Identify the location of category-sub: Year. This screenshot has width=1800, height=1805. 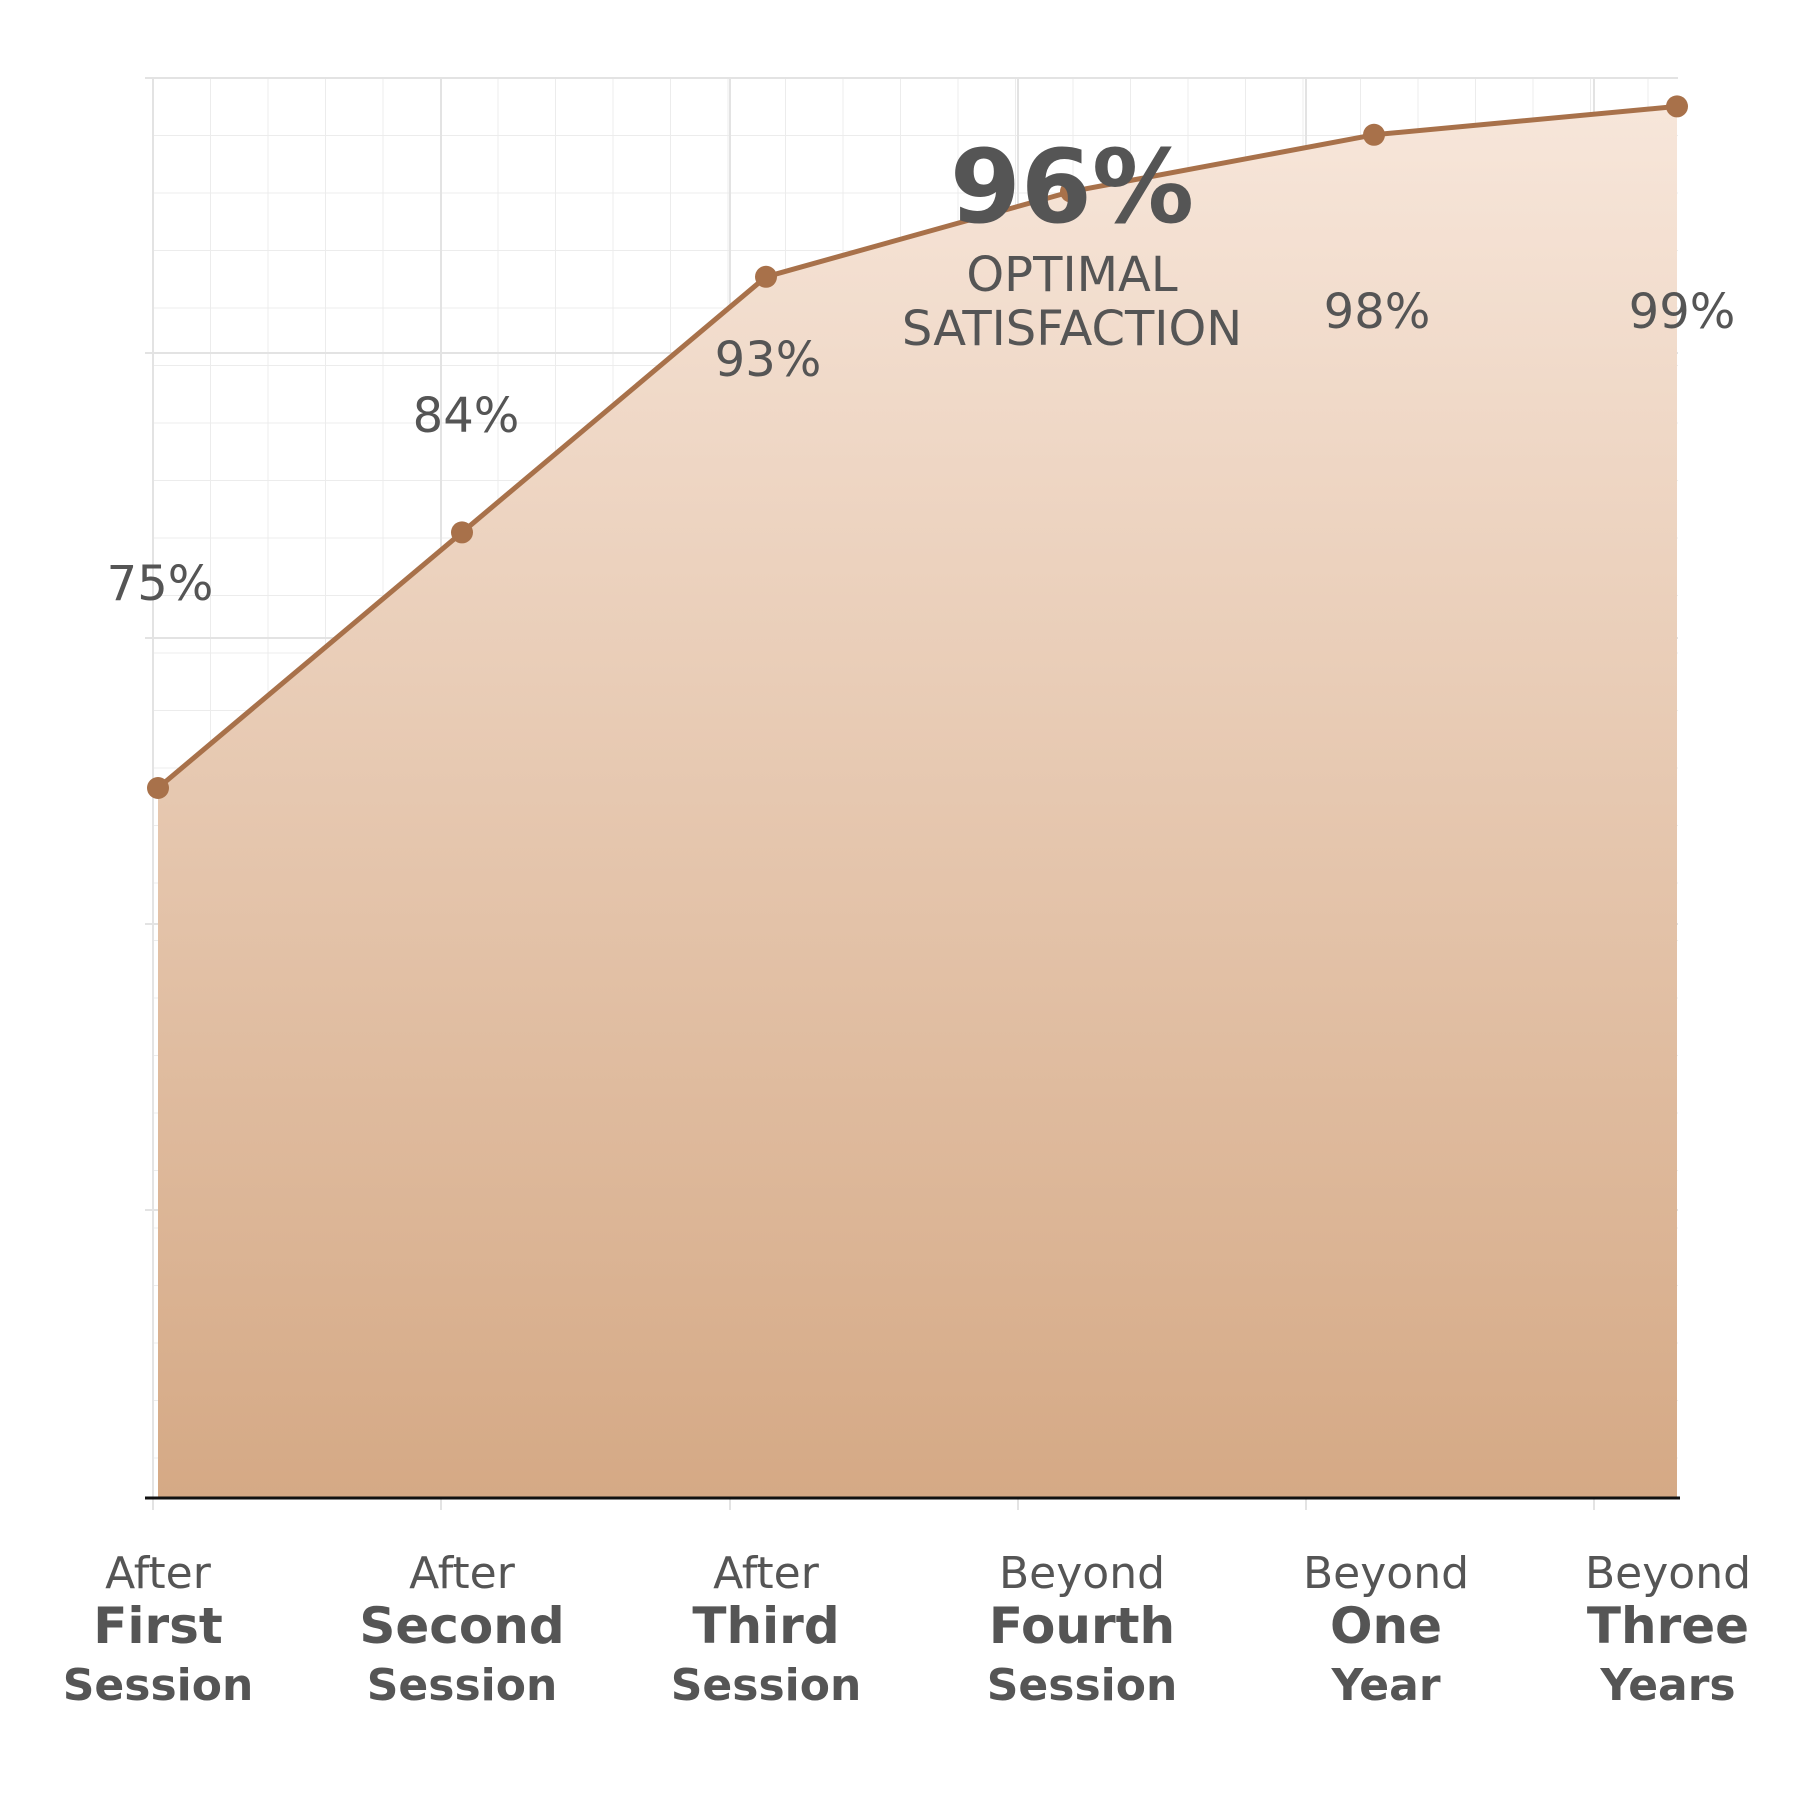
(1385, 1685).